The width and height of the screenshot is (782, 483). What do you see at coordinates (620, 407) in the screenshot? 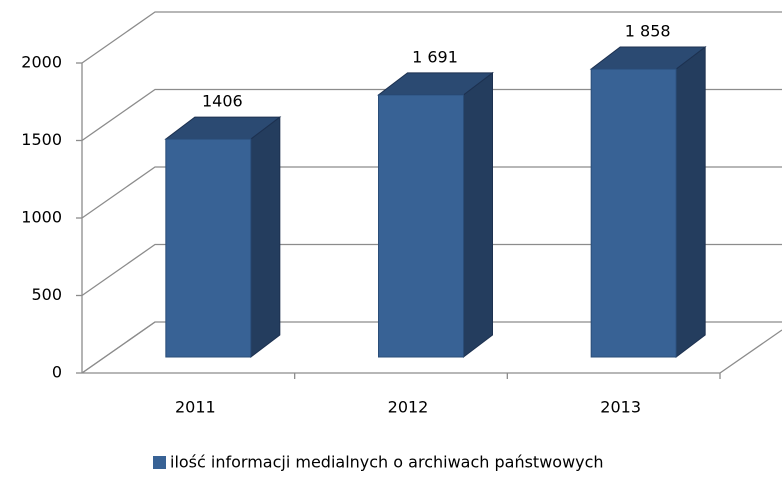
I see `x-tick-label: 2013` at bounding box center [620, 407].